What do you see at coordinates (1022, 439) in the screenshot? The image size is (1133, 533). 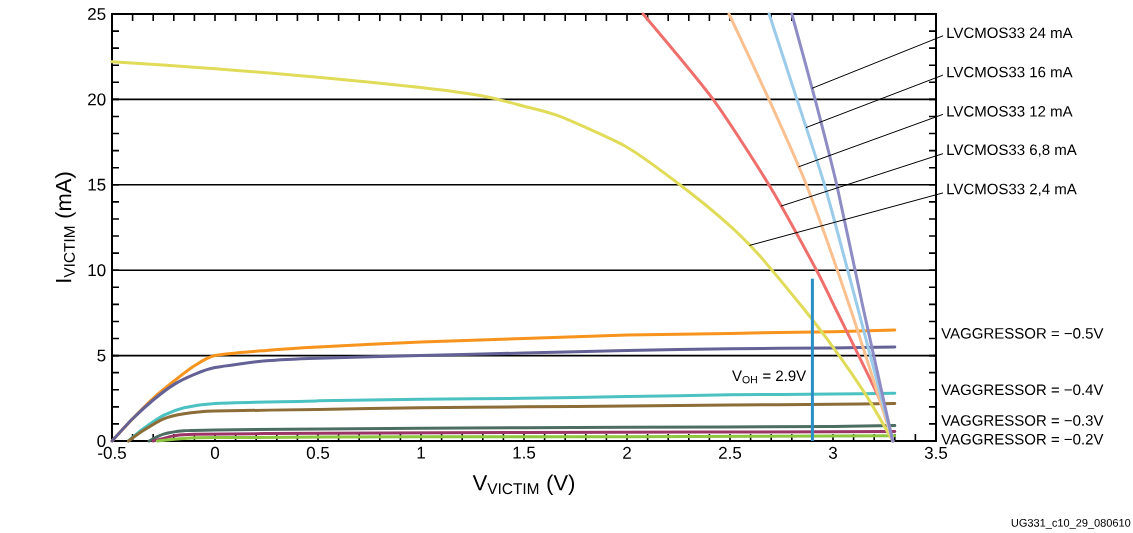 I see `text: VAGGRESSOR = −0.2V` at bounding box center [1022, 439].